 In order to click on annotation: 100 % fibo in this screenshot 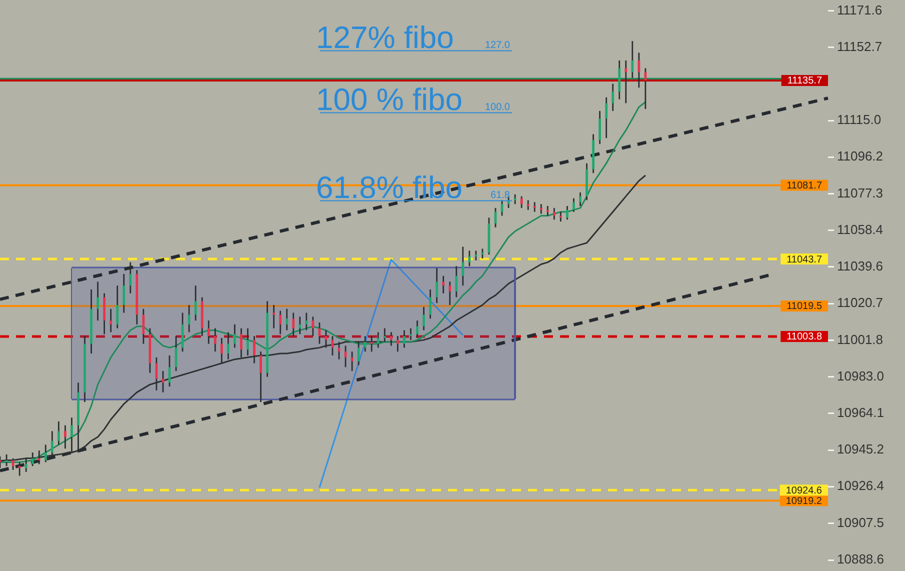, I will do `click(389, 99)`.